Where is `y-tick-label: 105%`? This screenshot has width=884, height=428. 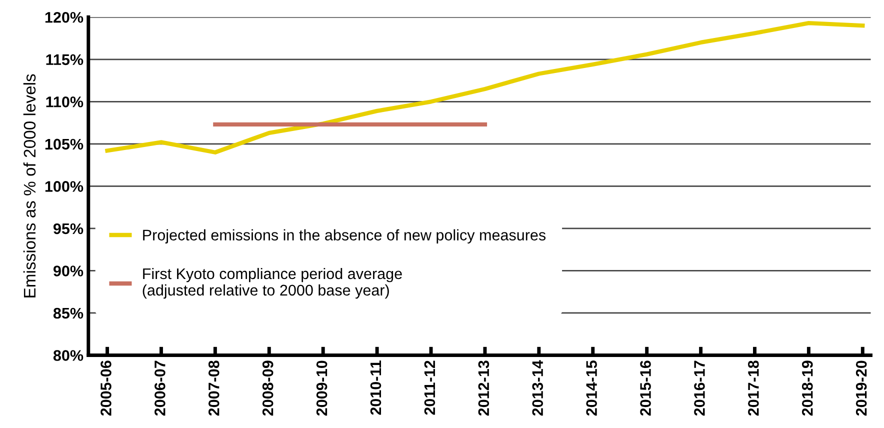 y-tick-label: 105% is located at coordinates (64, 144).